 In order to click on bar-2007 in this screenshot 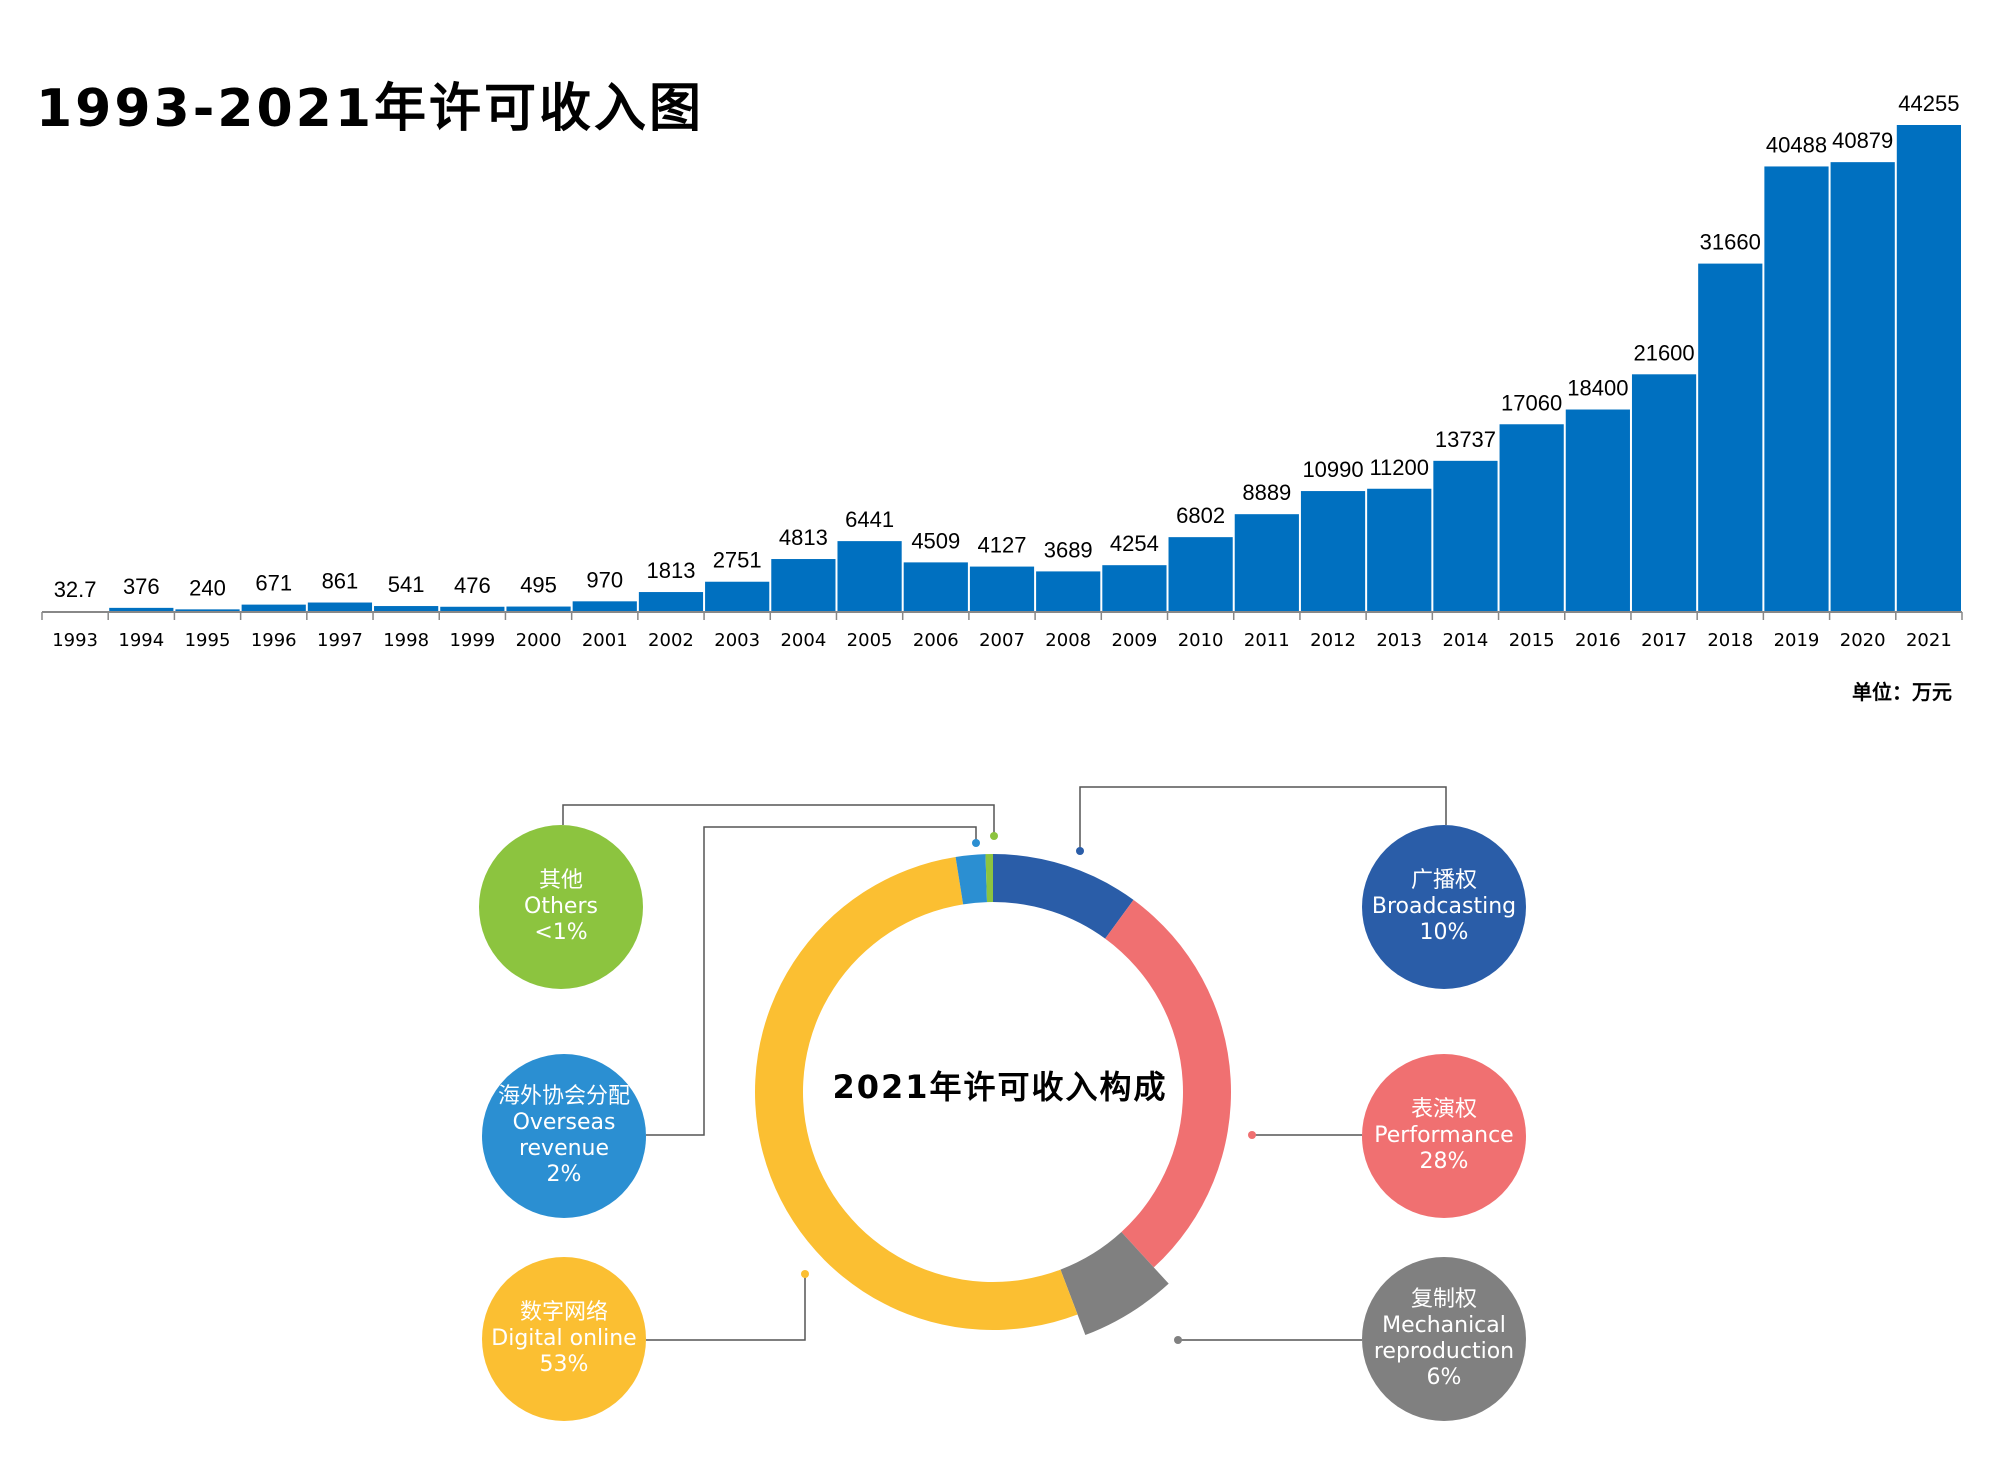, I will do `click(1002, 589)`.